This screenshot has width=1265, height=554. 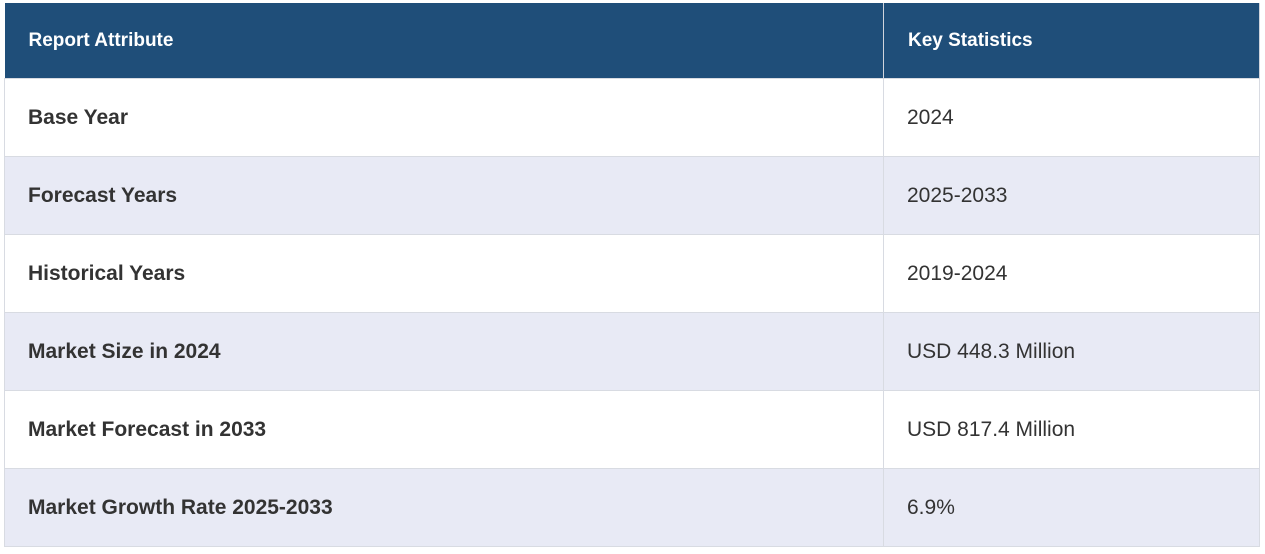 I want to click on table-header: Report Attribute Key Statistics, so click(x=632, y=41).